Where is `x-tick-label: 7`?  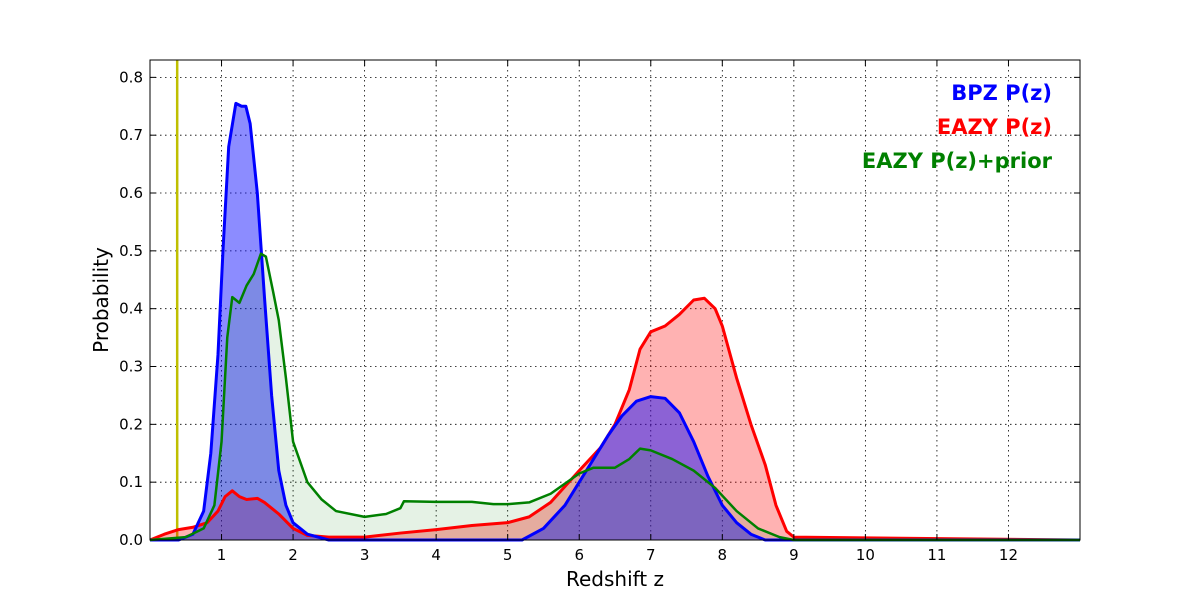 x-tick-label: 7 is located at coordinates (651, 555).